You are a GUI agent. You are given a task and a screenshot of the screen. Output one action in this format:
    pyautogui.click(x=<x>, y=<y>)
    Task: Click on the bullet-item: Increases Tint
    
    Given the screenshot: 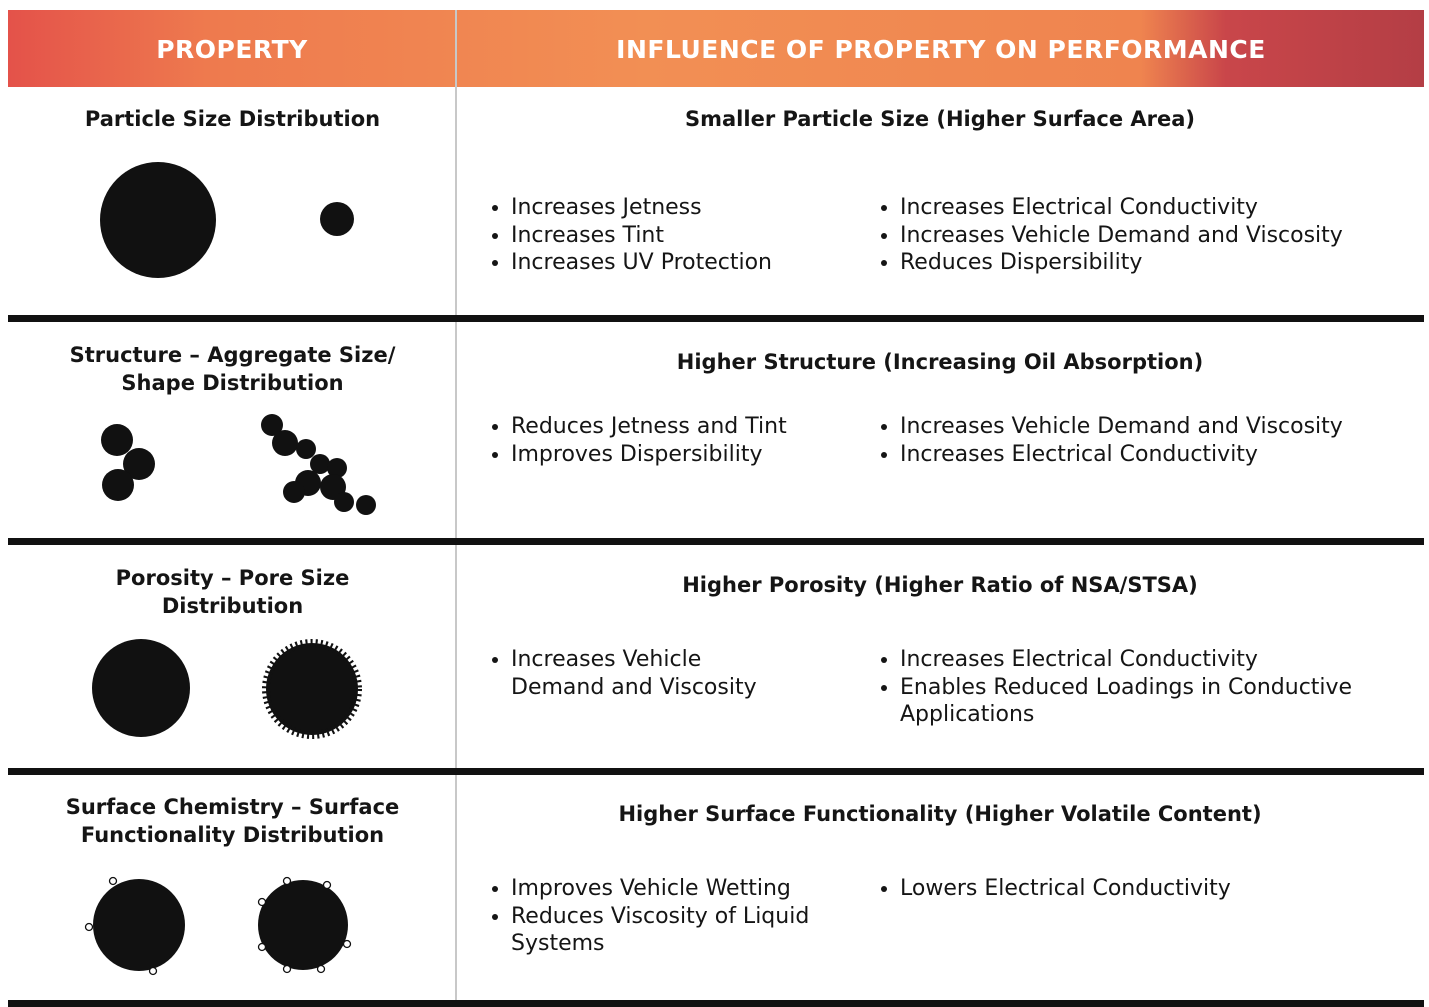 What is the action you would take?
    pyautogui.click(x=696, y=236)
    